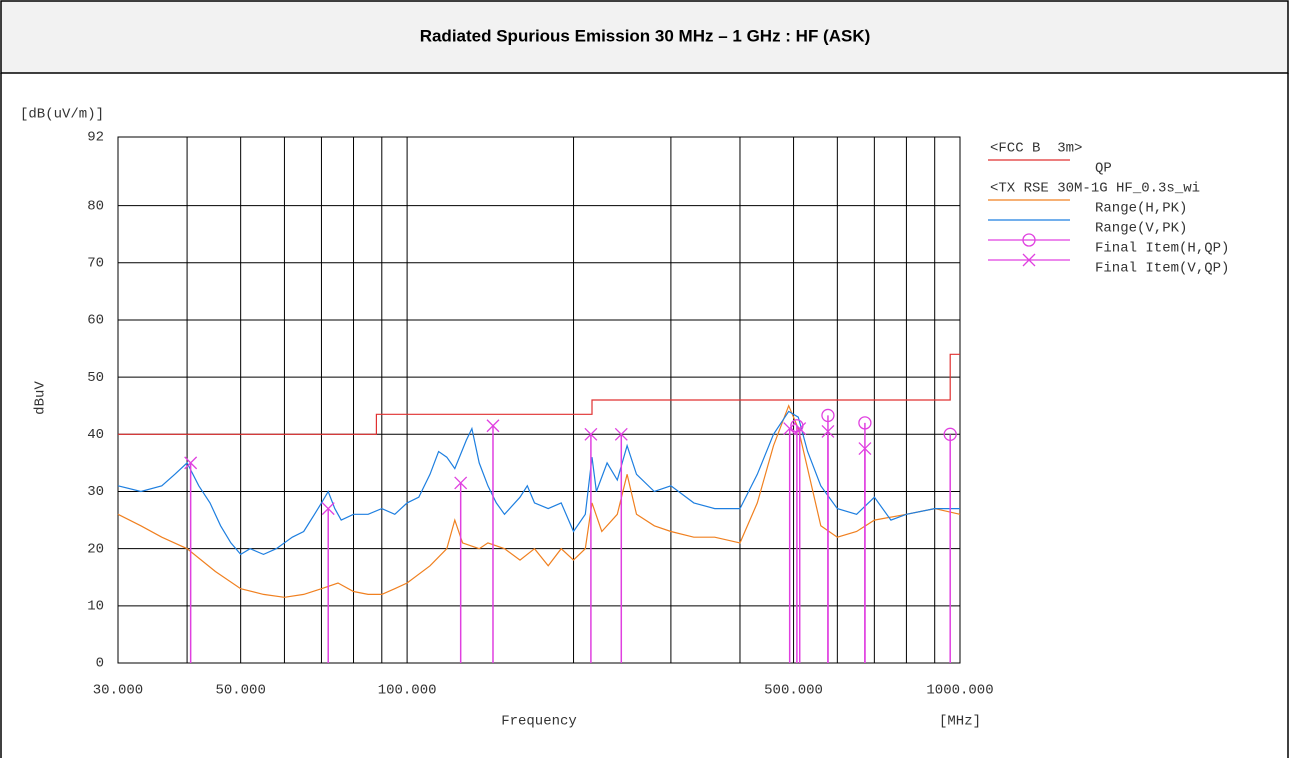 This screenshot has width=1290, height=758. I want to click on legend-title: <TX RSE 30M-1G HF_0.3s_wi, so click(1095, 189).